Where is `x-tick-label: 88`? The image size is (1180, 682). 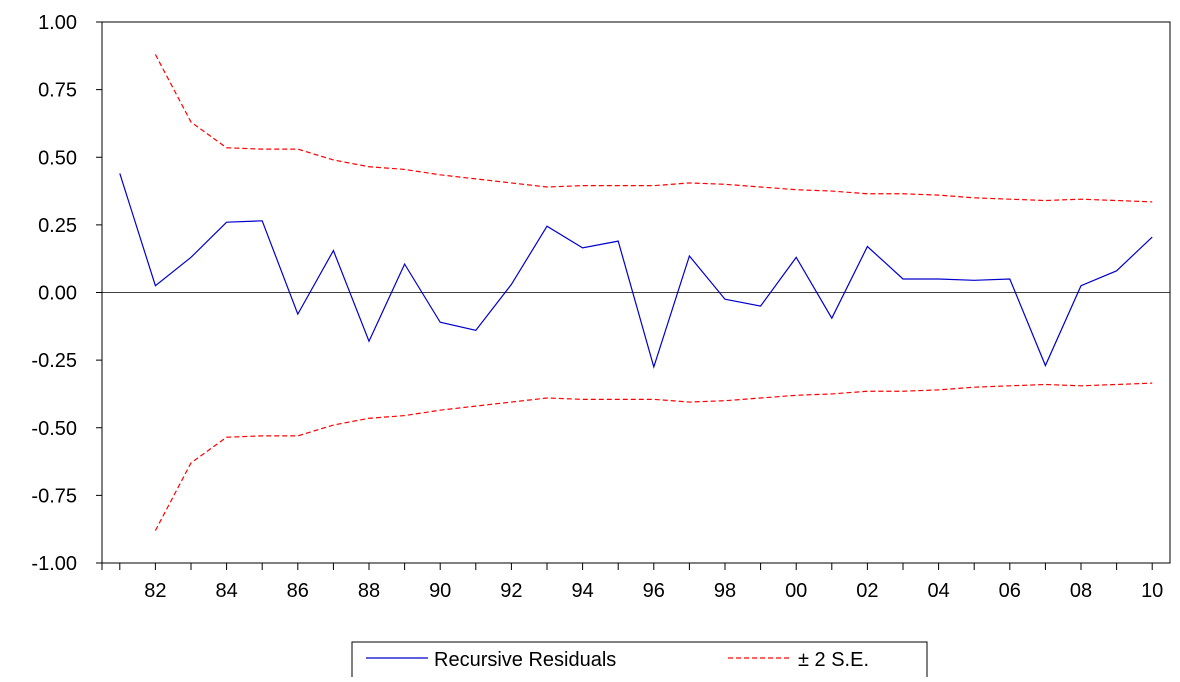 x-tick-label: 88 is located at coordinates (369, 591).